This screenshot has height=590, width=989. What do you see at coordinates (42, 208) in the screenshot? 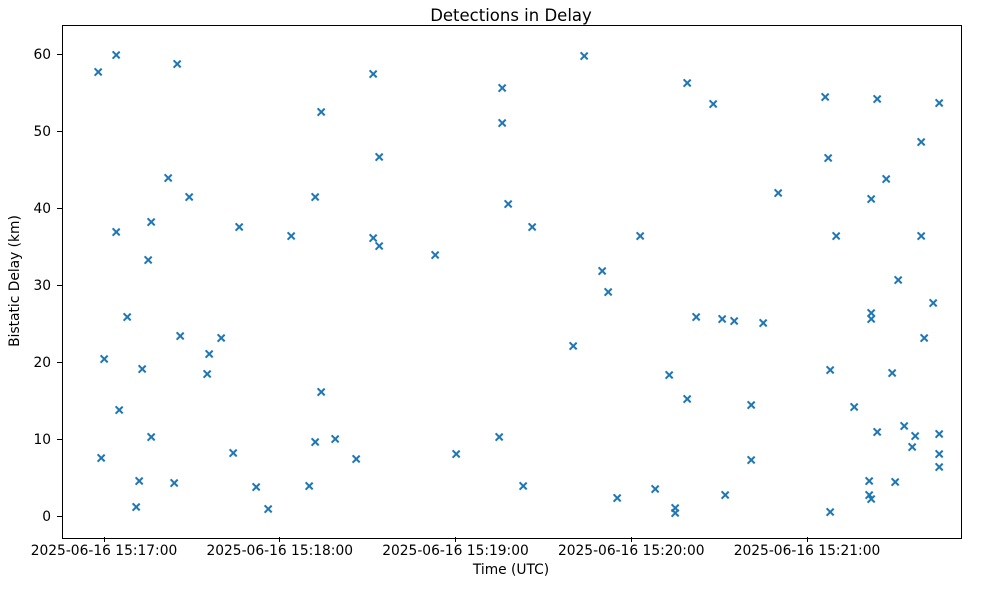
I see `y-tick-label: 40` at bounding box center [42, 208].